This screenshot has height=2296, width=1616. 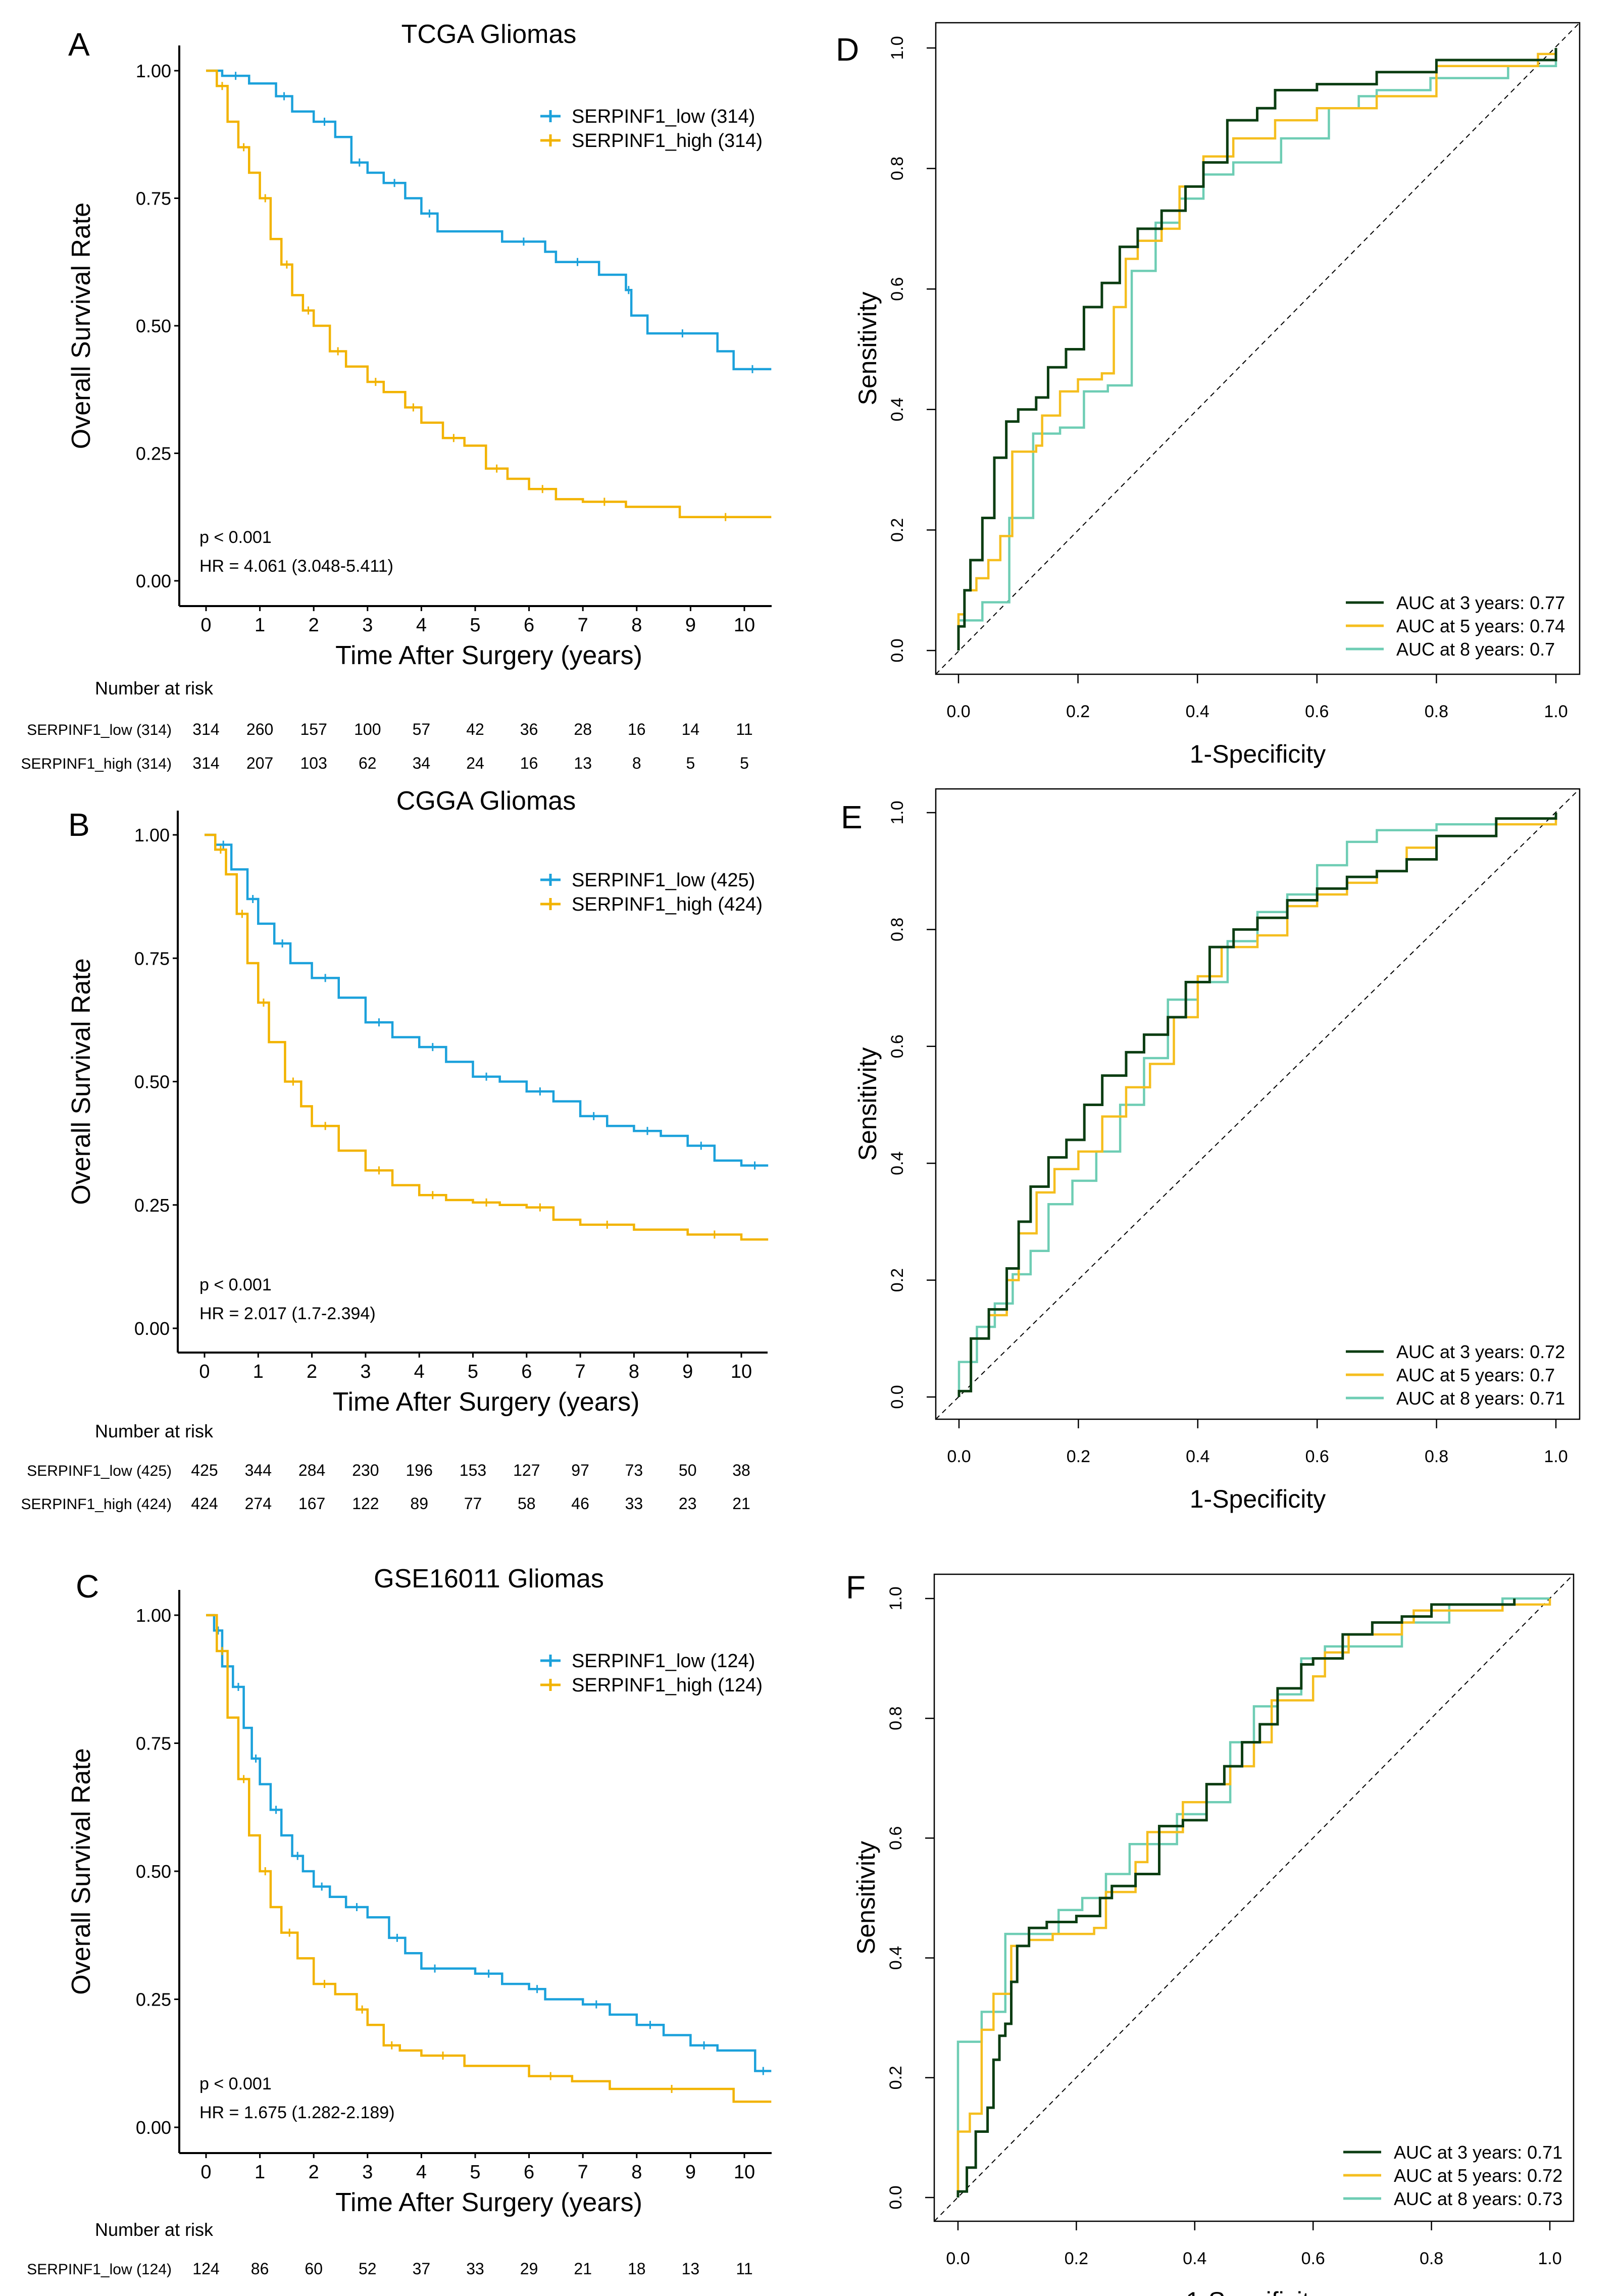 I want to click on risk-row-label: SERPINF1_high (424), so click(x=96, y=1505).